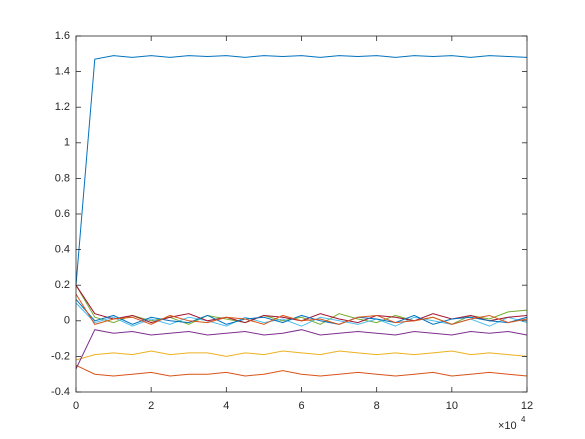 This screenshot has height=439, width=585. Describe the element at coordinates (76, 406) in the screenshot. I see `x-tick-label: 0` at that location.